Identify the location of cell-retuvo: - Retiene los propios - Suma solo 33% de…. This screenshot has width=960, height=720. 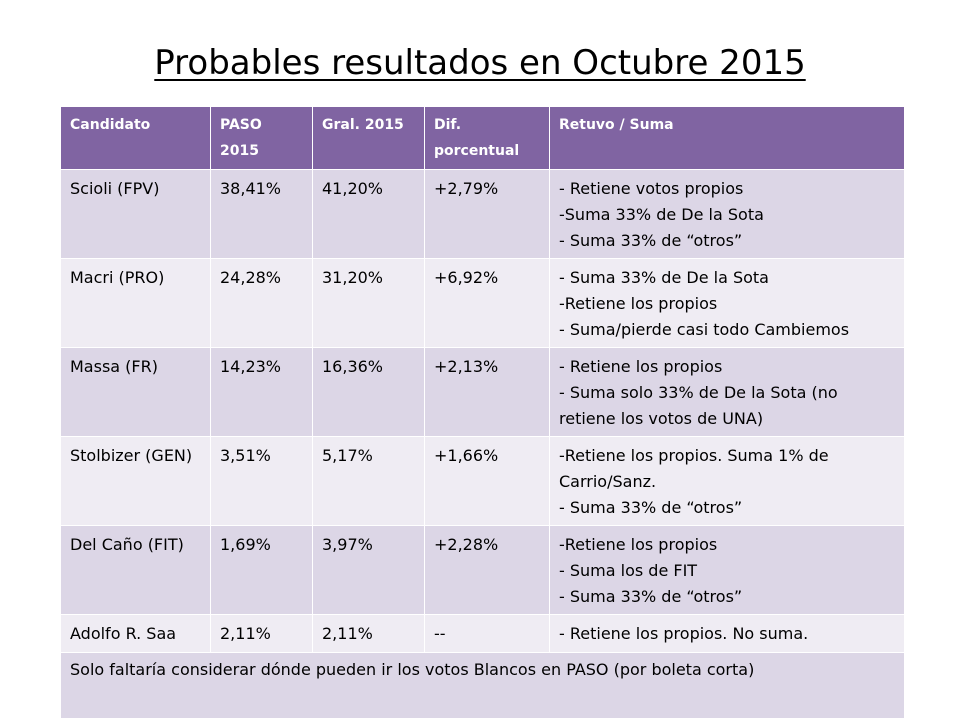
(727, 392).